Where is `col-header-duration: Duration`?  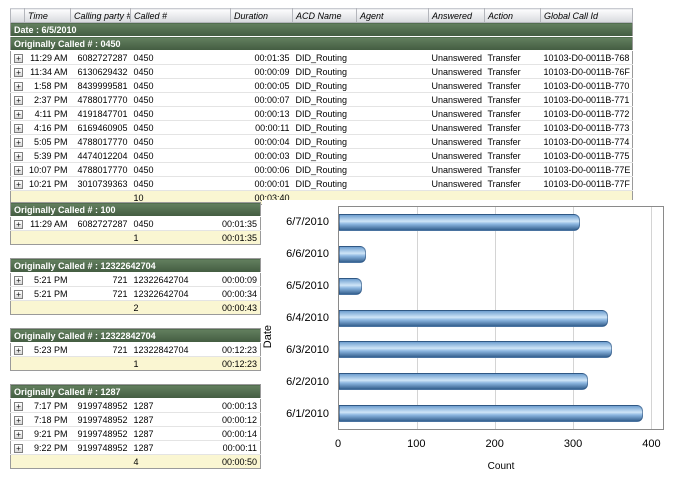 col-header-duration: Duration is located at coordinates (261, 15).